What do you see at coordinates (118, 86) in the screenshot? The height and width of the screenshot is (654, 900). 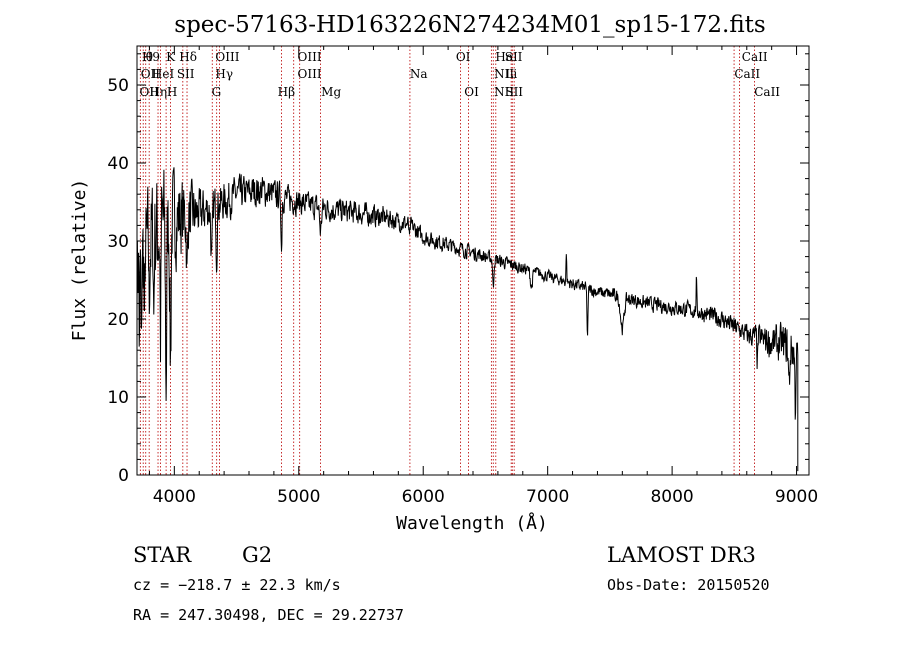 I see `y-tick-label: 50` at bounding box center [118, 86].